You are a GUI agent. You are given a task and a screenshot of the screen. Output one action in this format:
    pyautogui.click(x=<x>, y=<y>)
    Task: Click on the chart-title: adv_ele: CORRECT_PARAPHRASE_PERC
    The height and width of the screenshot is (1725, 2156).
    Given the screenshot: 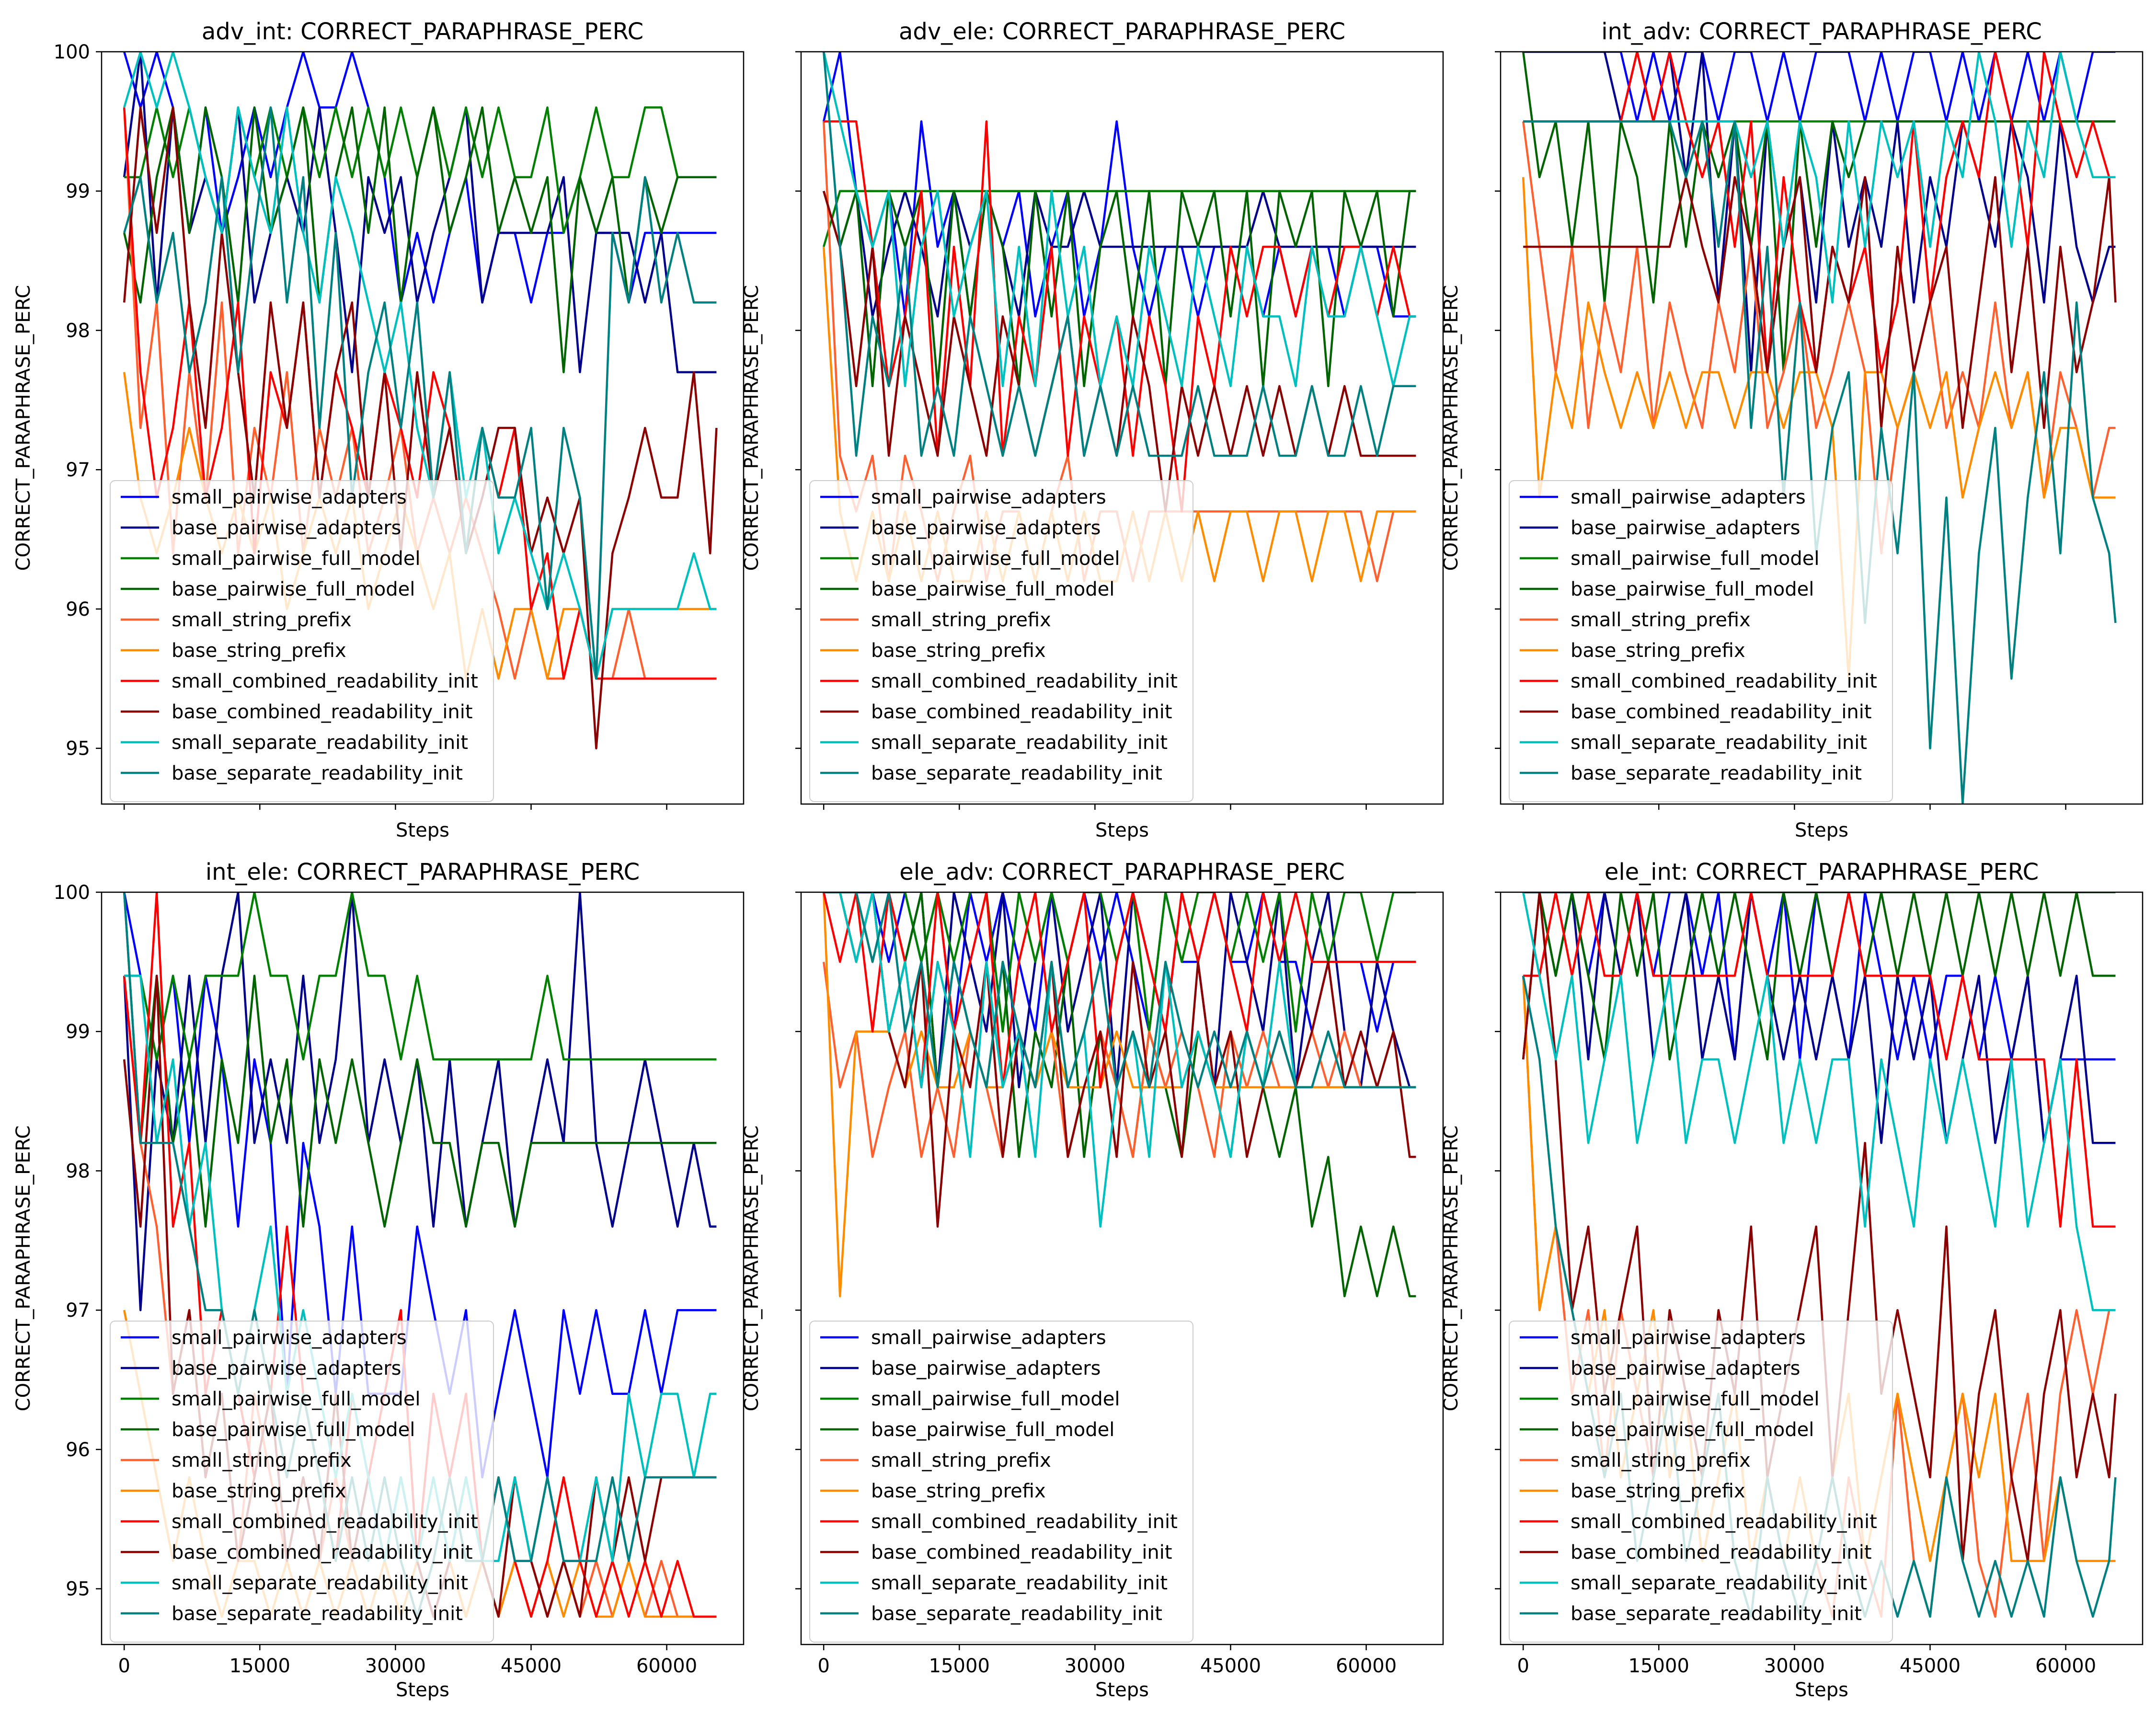 What is the action you would take?
    pyautogui.click(x=1122, y=31)
    